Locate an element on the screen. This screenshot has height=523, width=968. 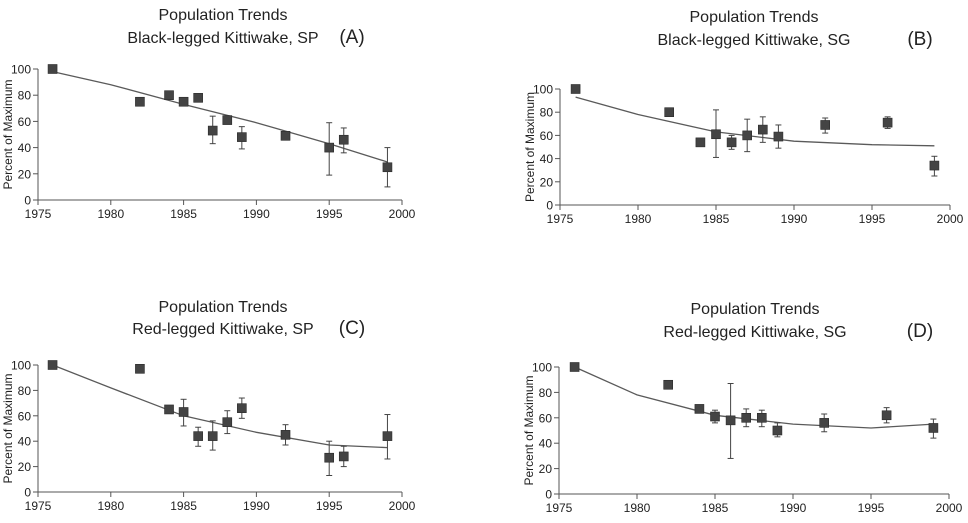
panel-letter: (C) is located at coordinates (352, 328).